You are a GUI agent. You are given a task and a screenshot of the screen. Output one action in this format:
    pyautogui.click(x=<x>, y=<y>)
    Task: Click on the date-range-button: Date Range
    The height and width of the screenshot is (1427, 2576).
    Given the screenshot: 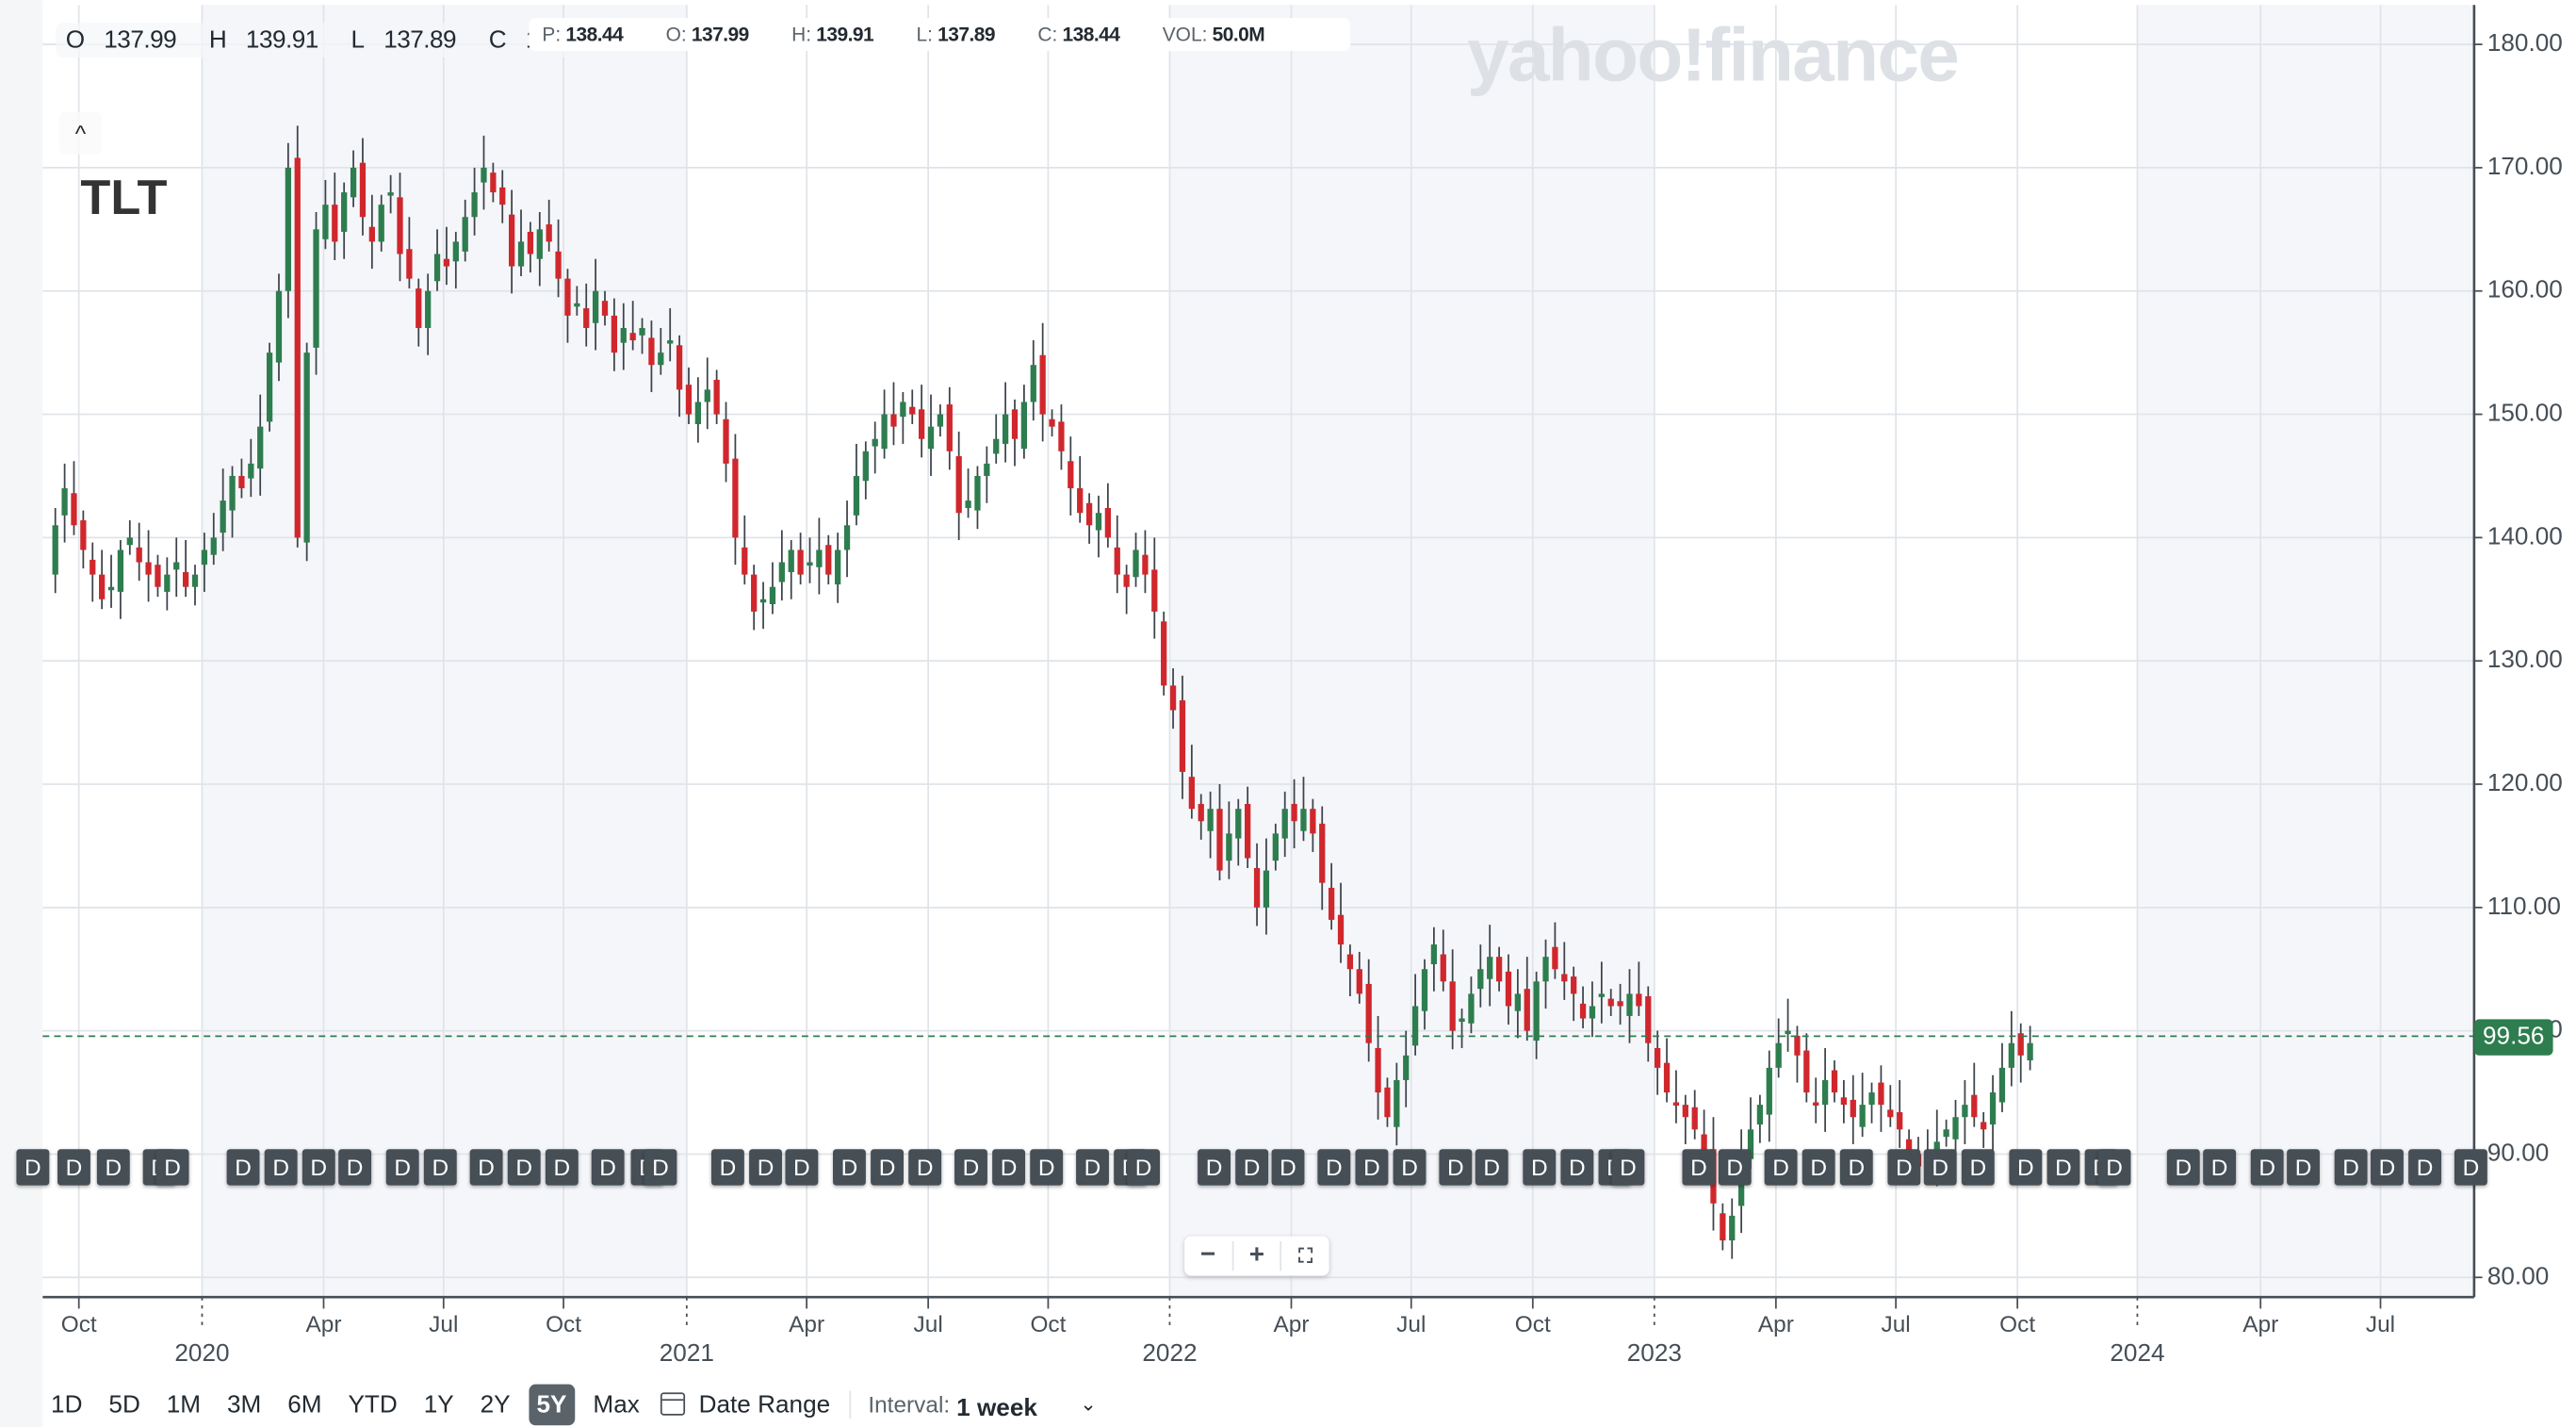 What is the action you would take?
    pyautogui.click(x=756, y=1404)
    